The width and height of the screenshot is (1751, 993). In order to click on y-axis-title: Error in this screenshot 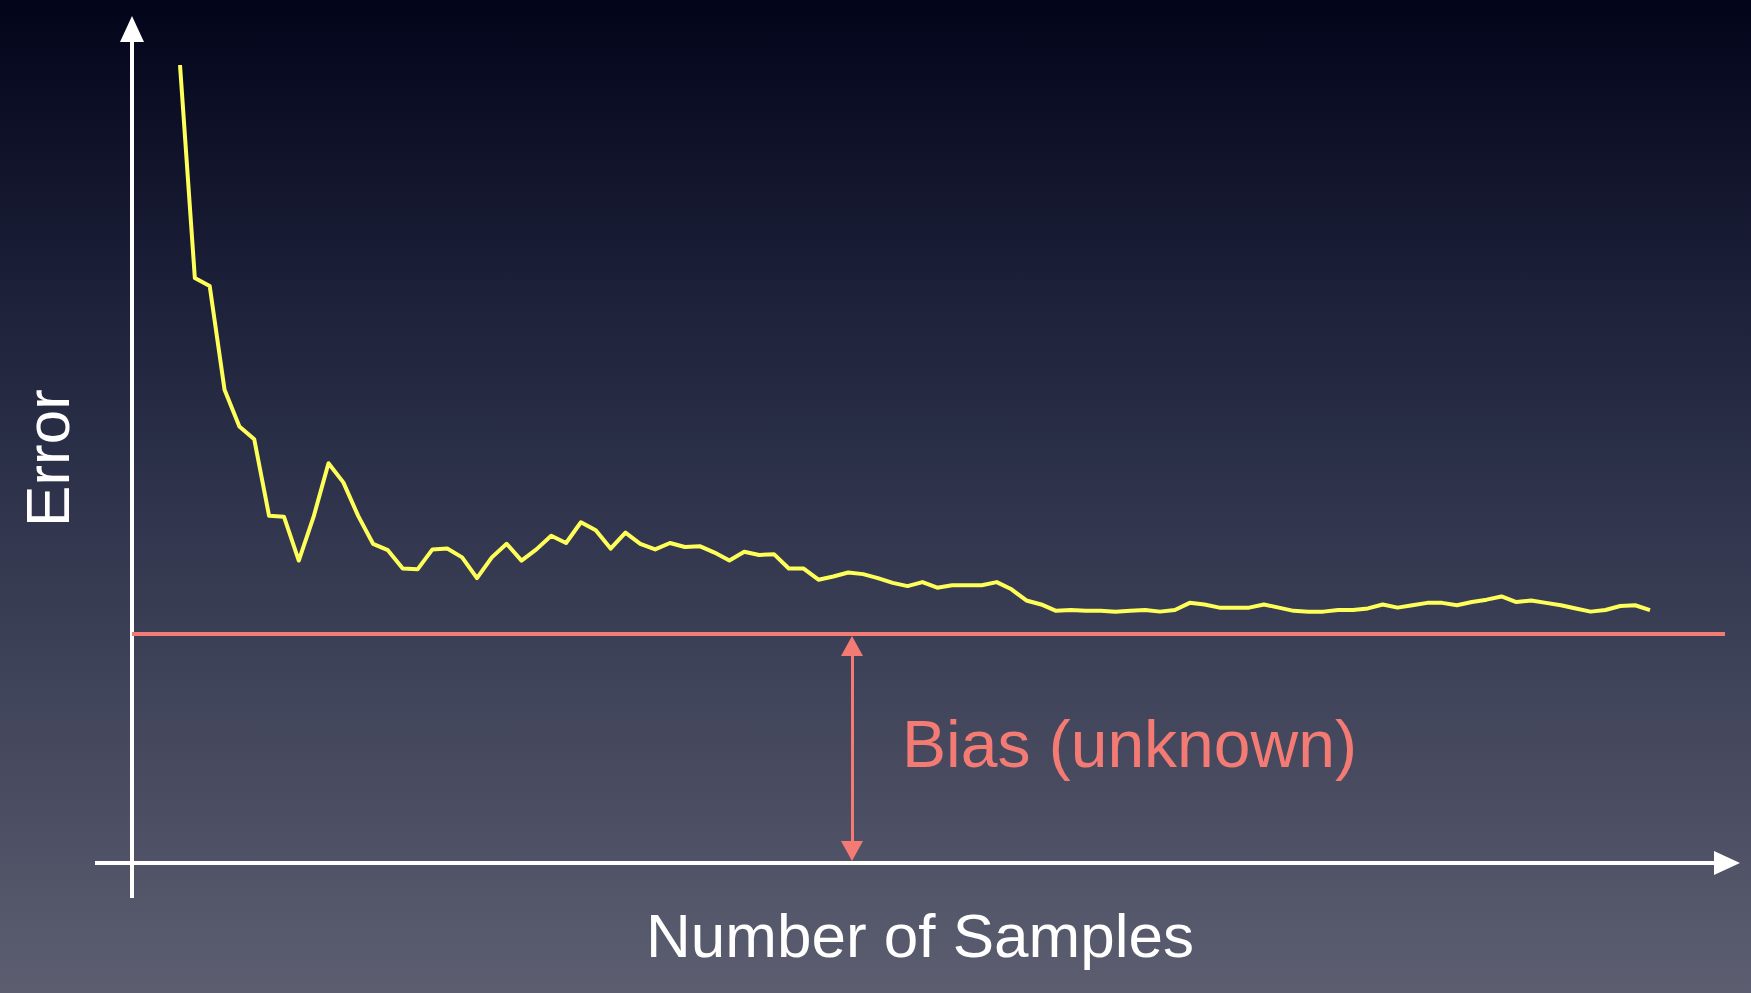, I will do `click(48, 458)`.